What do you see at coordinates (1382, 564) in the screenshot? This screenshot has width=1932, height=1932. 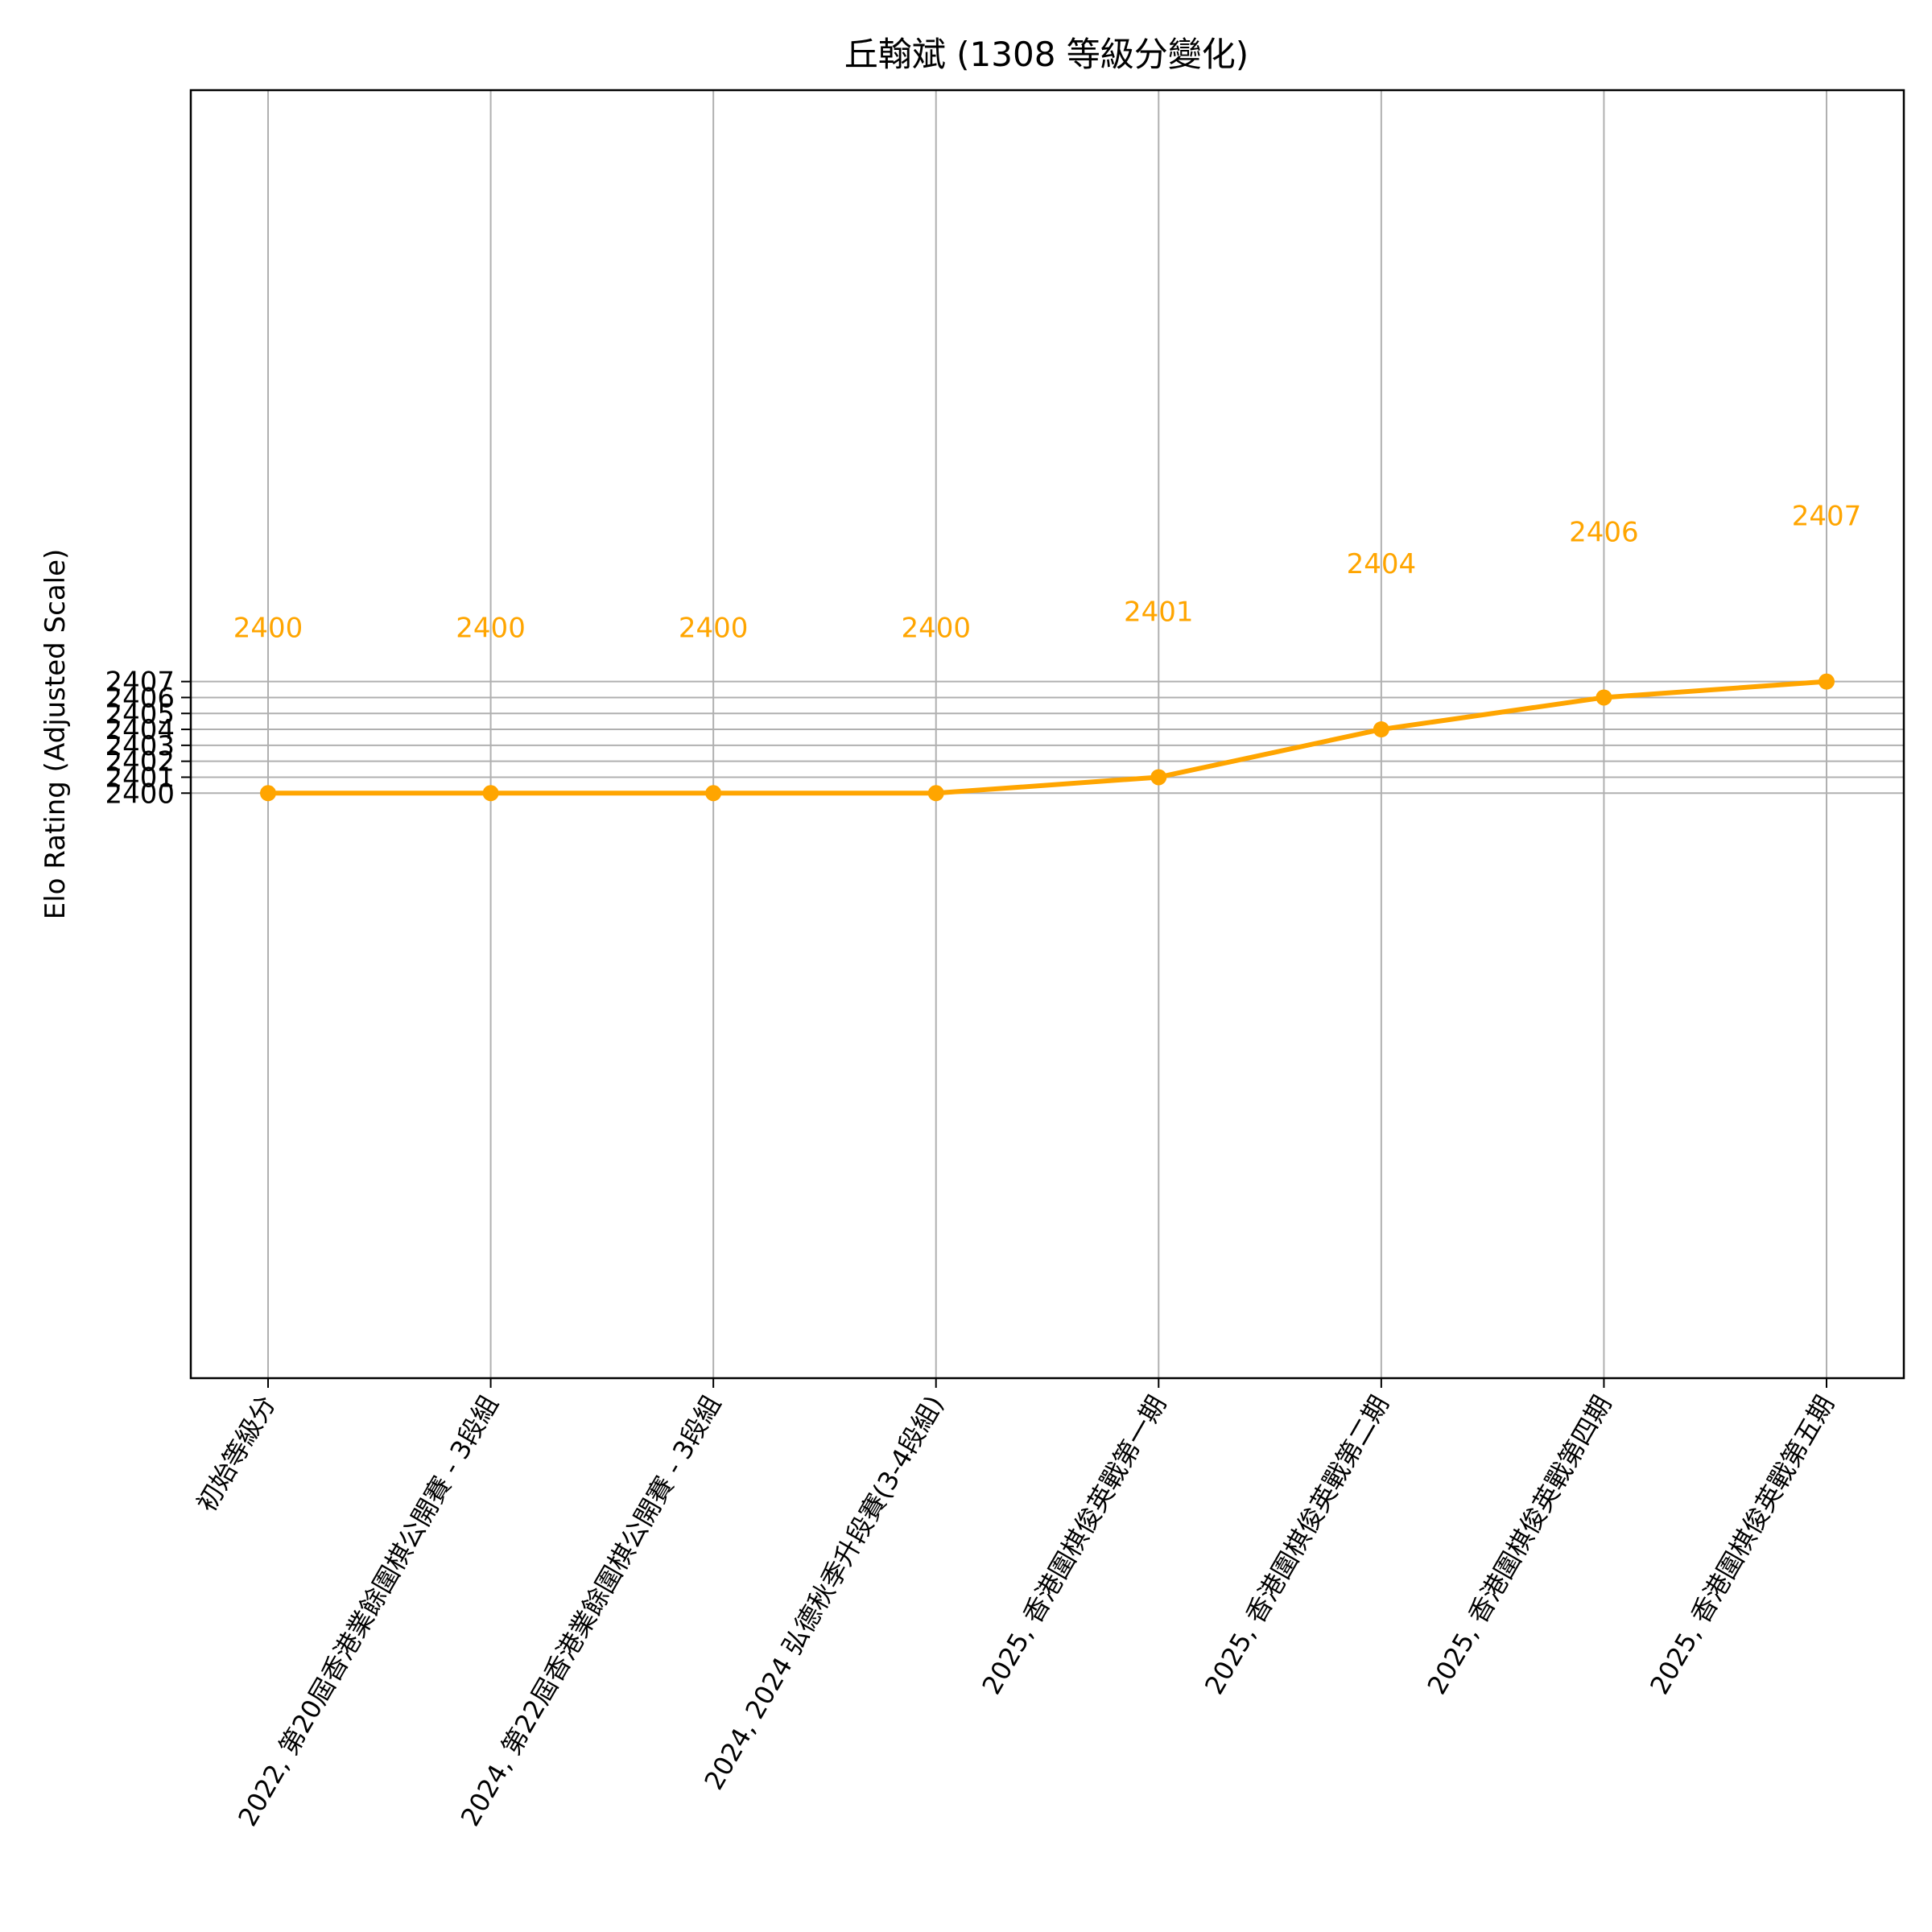 I see `data-label: 2404` at bounding box center [1382, 564].